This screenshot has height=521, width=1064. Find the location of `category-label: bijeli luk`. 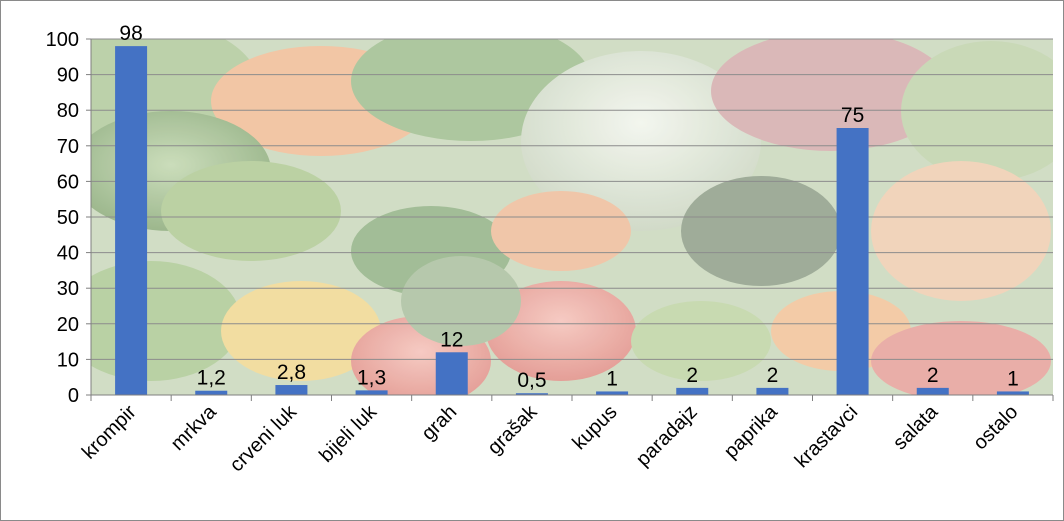

category-label: bijeli luk is located at coordinates (348, 433).